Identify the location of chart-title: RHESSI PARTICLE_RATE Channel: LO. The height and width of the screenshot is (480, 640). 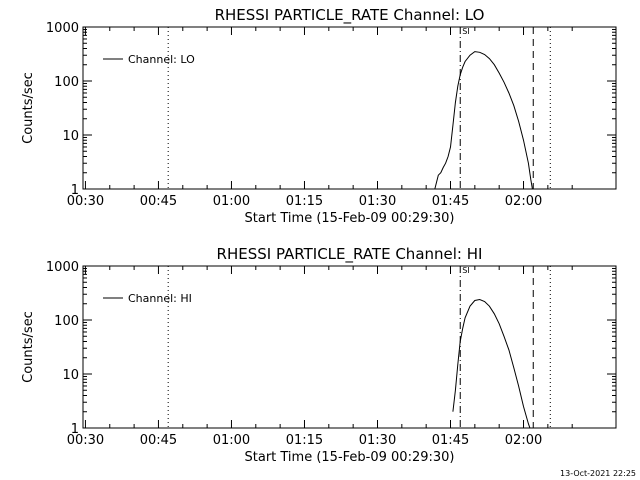
(350, 15).